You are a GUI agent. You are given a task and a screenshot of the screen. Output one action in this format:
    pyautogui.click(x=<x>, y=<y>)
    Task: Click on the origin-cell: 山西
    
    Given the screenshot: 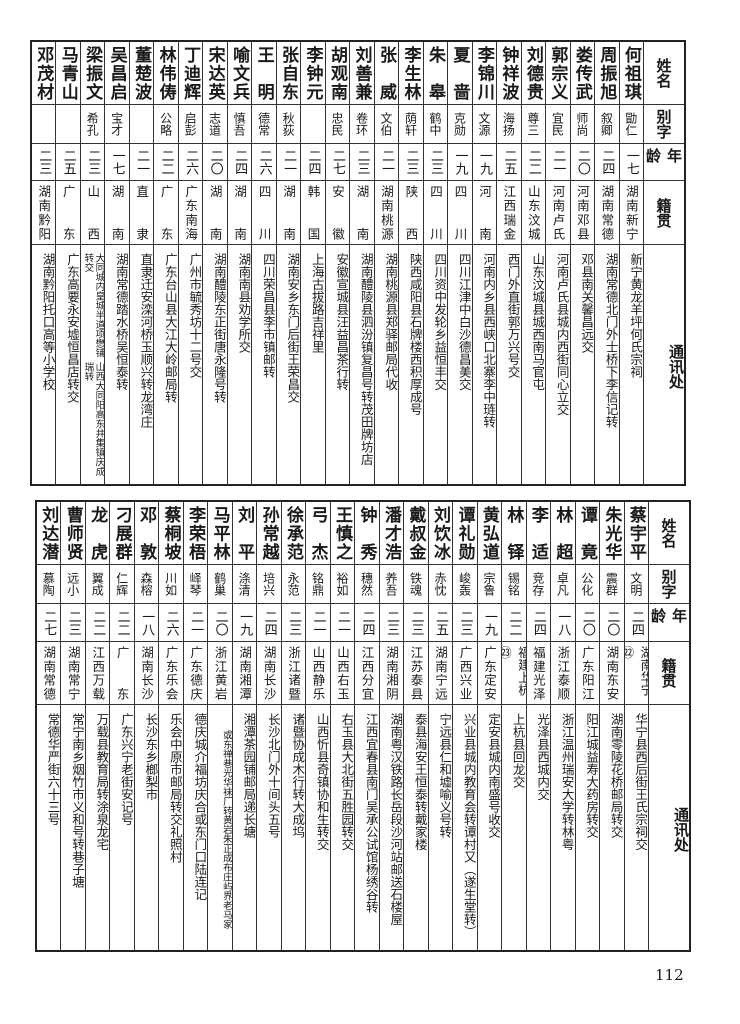 What is the action you would take?
    pyautogui.click(x=92, y=213)
    